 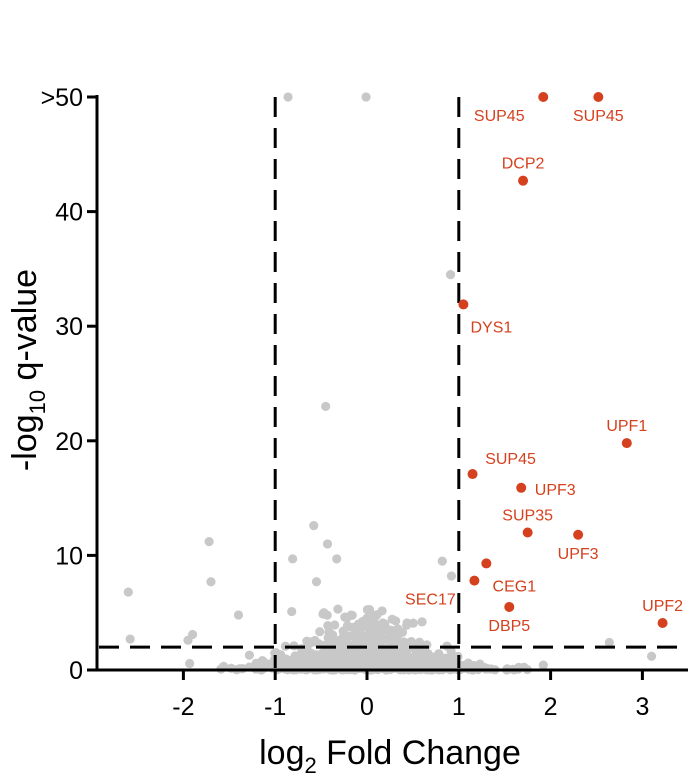 What do you see at coordinates (509, 626) in the screenshot?
I see `gene-label: DBP5` at bounding box center [509, 626].